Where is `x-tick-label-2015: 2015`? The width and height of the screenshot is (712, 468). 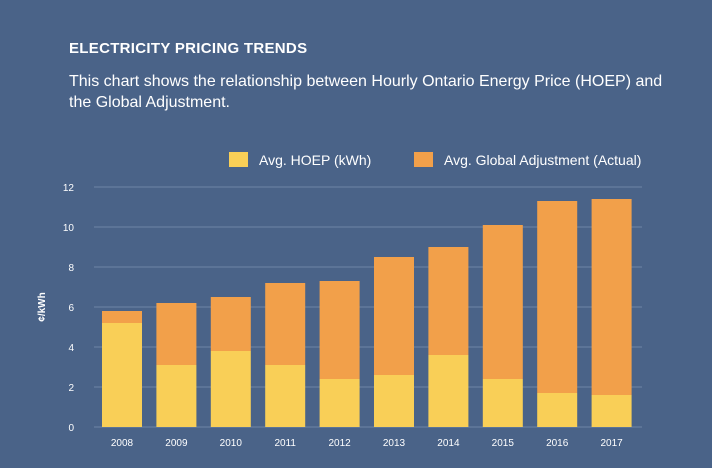 x-tick-label-2015: 2015 is located at coordinates (503, 443).